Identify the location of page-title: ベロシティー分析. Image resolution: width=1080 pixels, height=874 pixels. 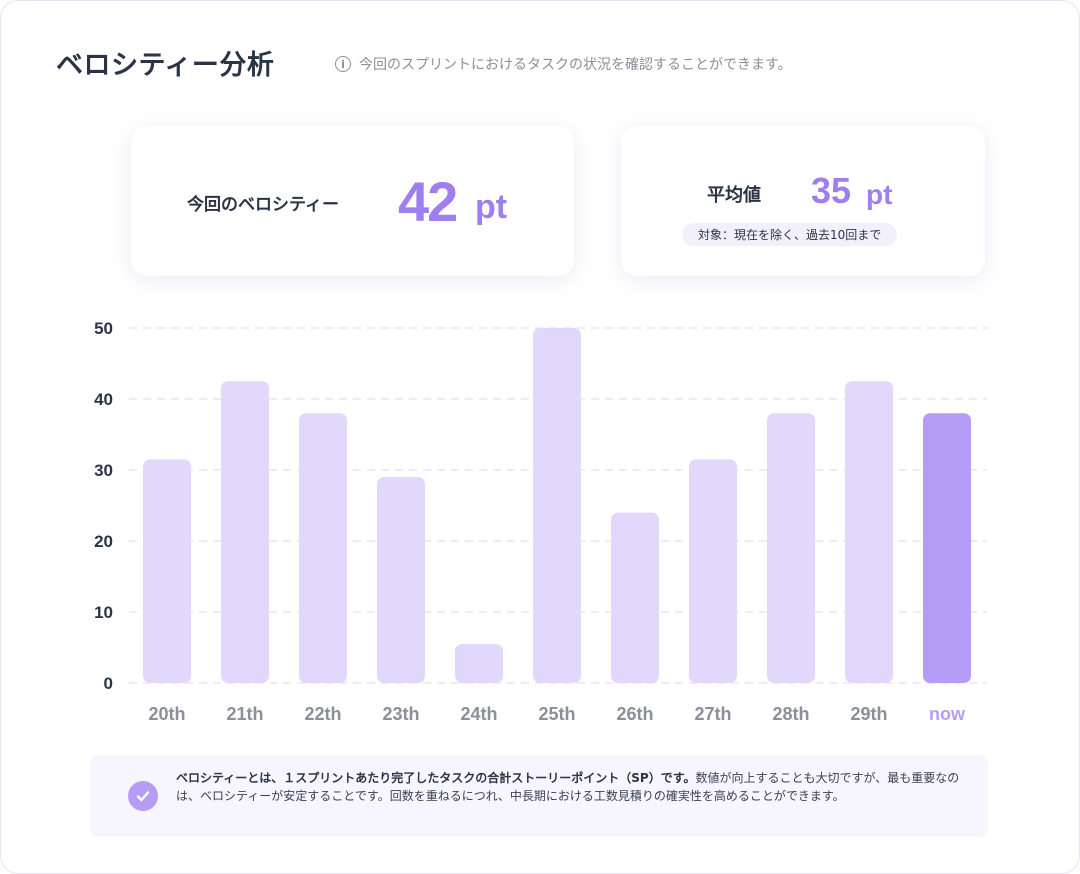
(165, 65).